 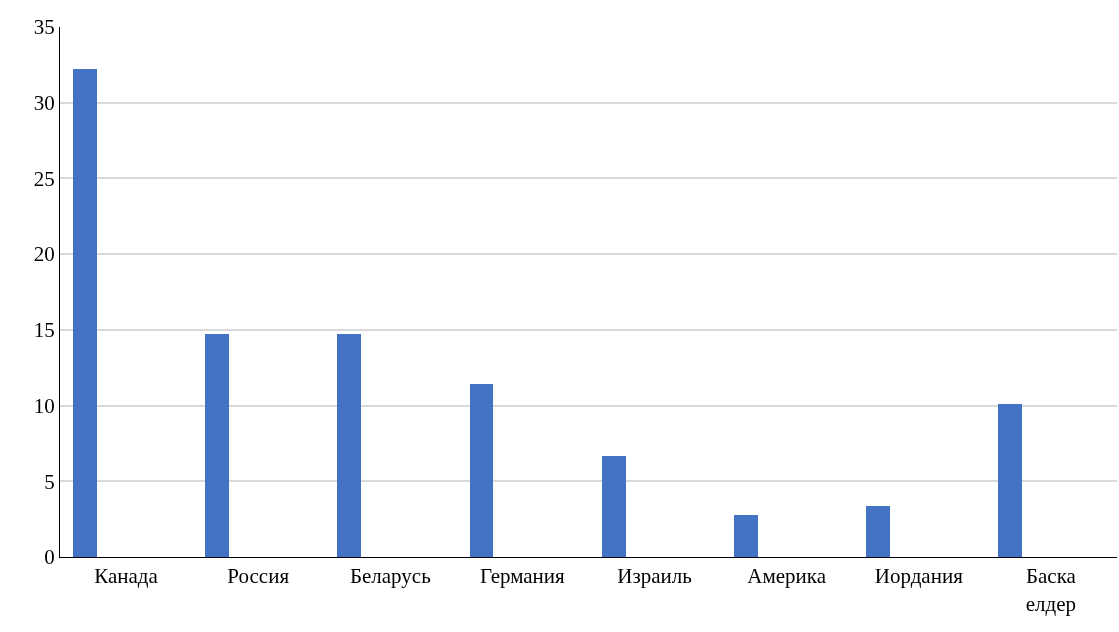 I want to click on y-tick-label: 35, so click(x=44, y=27).